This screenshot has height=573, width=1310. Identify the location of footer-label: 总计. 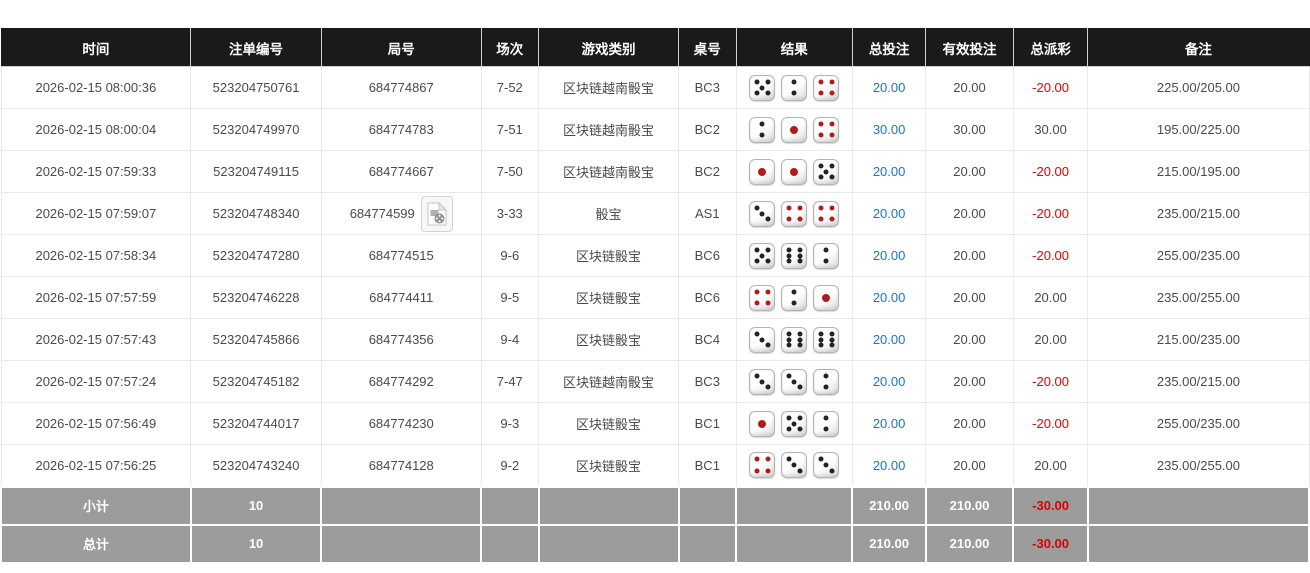
(96, 543).